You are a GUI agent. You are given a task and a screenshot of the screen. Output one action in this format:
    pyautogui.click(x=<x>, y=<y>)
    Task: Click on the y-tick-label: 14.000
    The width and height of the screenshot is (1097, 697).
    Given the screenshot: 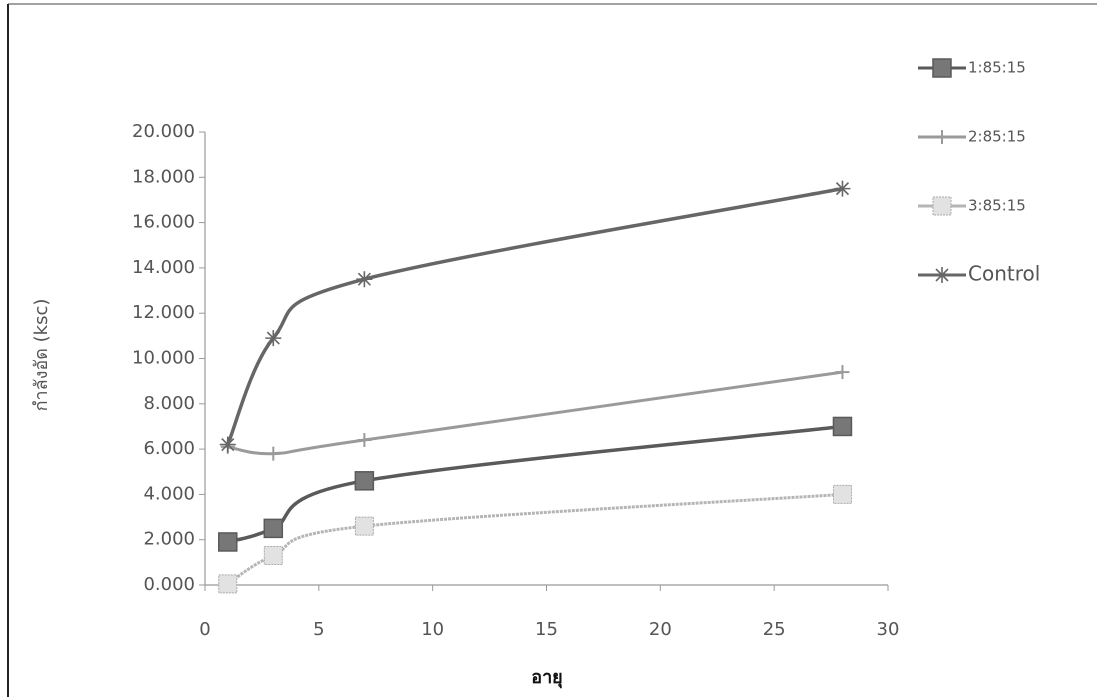 What is the action you would take?
    pyautogui.click(x=163, y=267)
    